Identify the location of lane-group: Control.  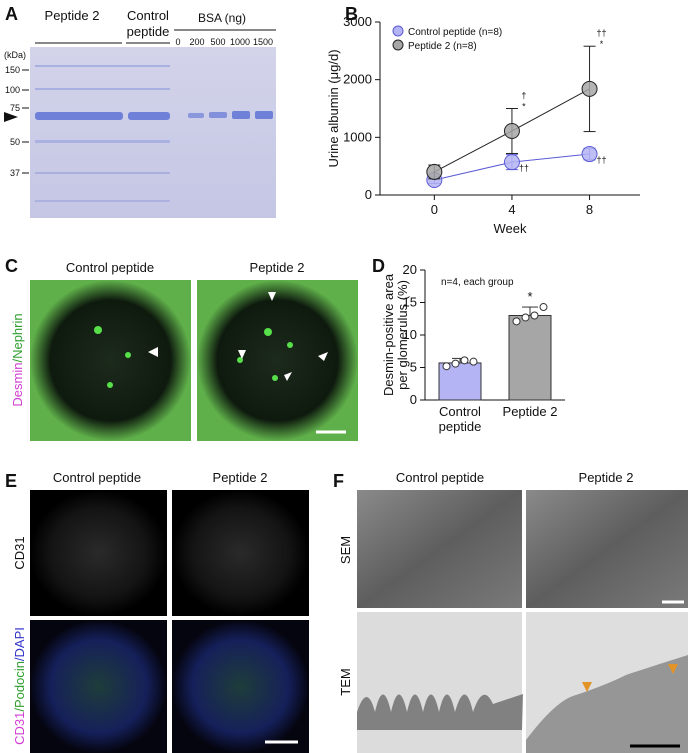
(148, 15).